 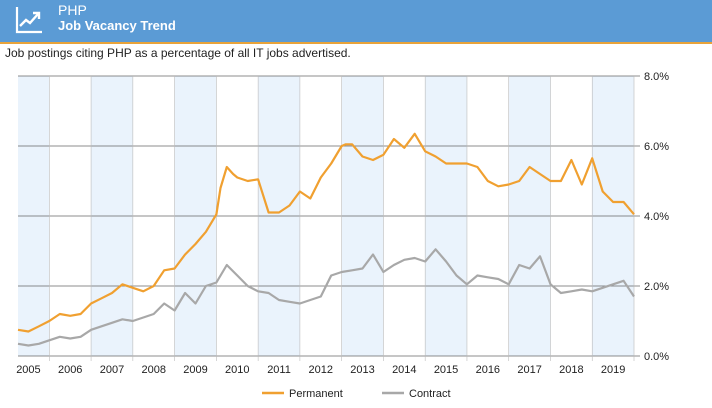 What do you see at coordinates (28, 20) in the screenshot?
I see `trend-line-icon` at bounding box center [28, 20].